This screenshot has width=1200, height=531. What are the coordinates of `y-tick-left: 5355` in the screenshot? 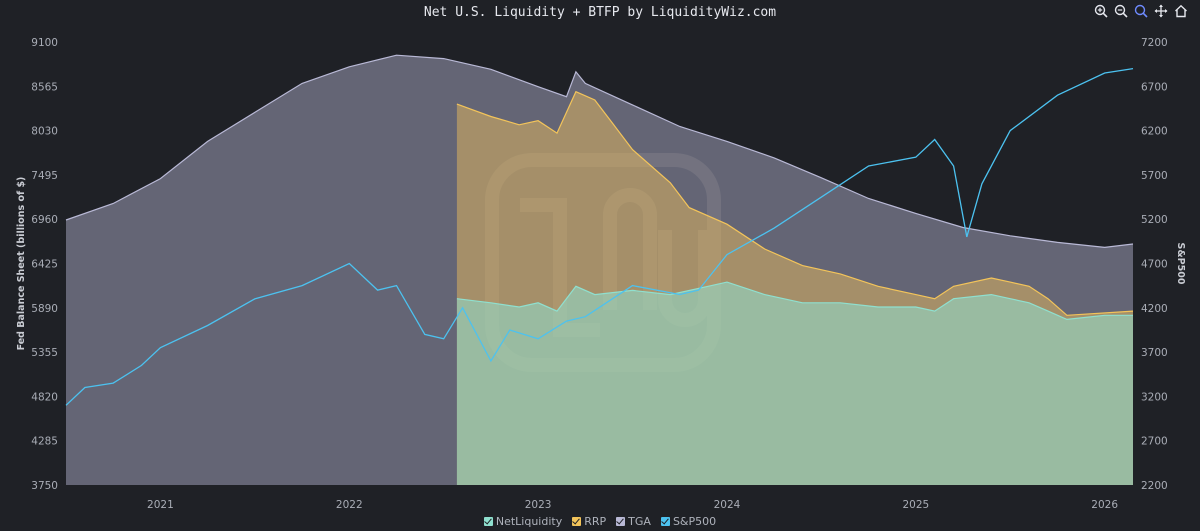 It's located at (44, 353).